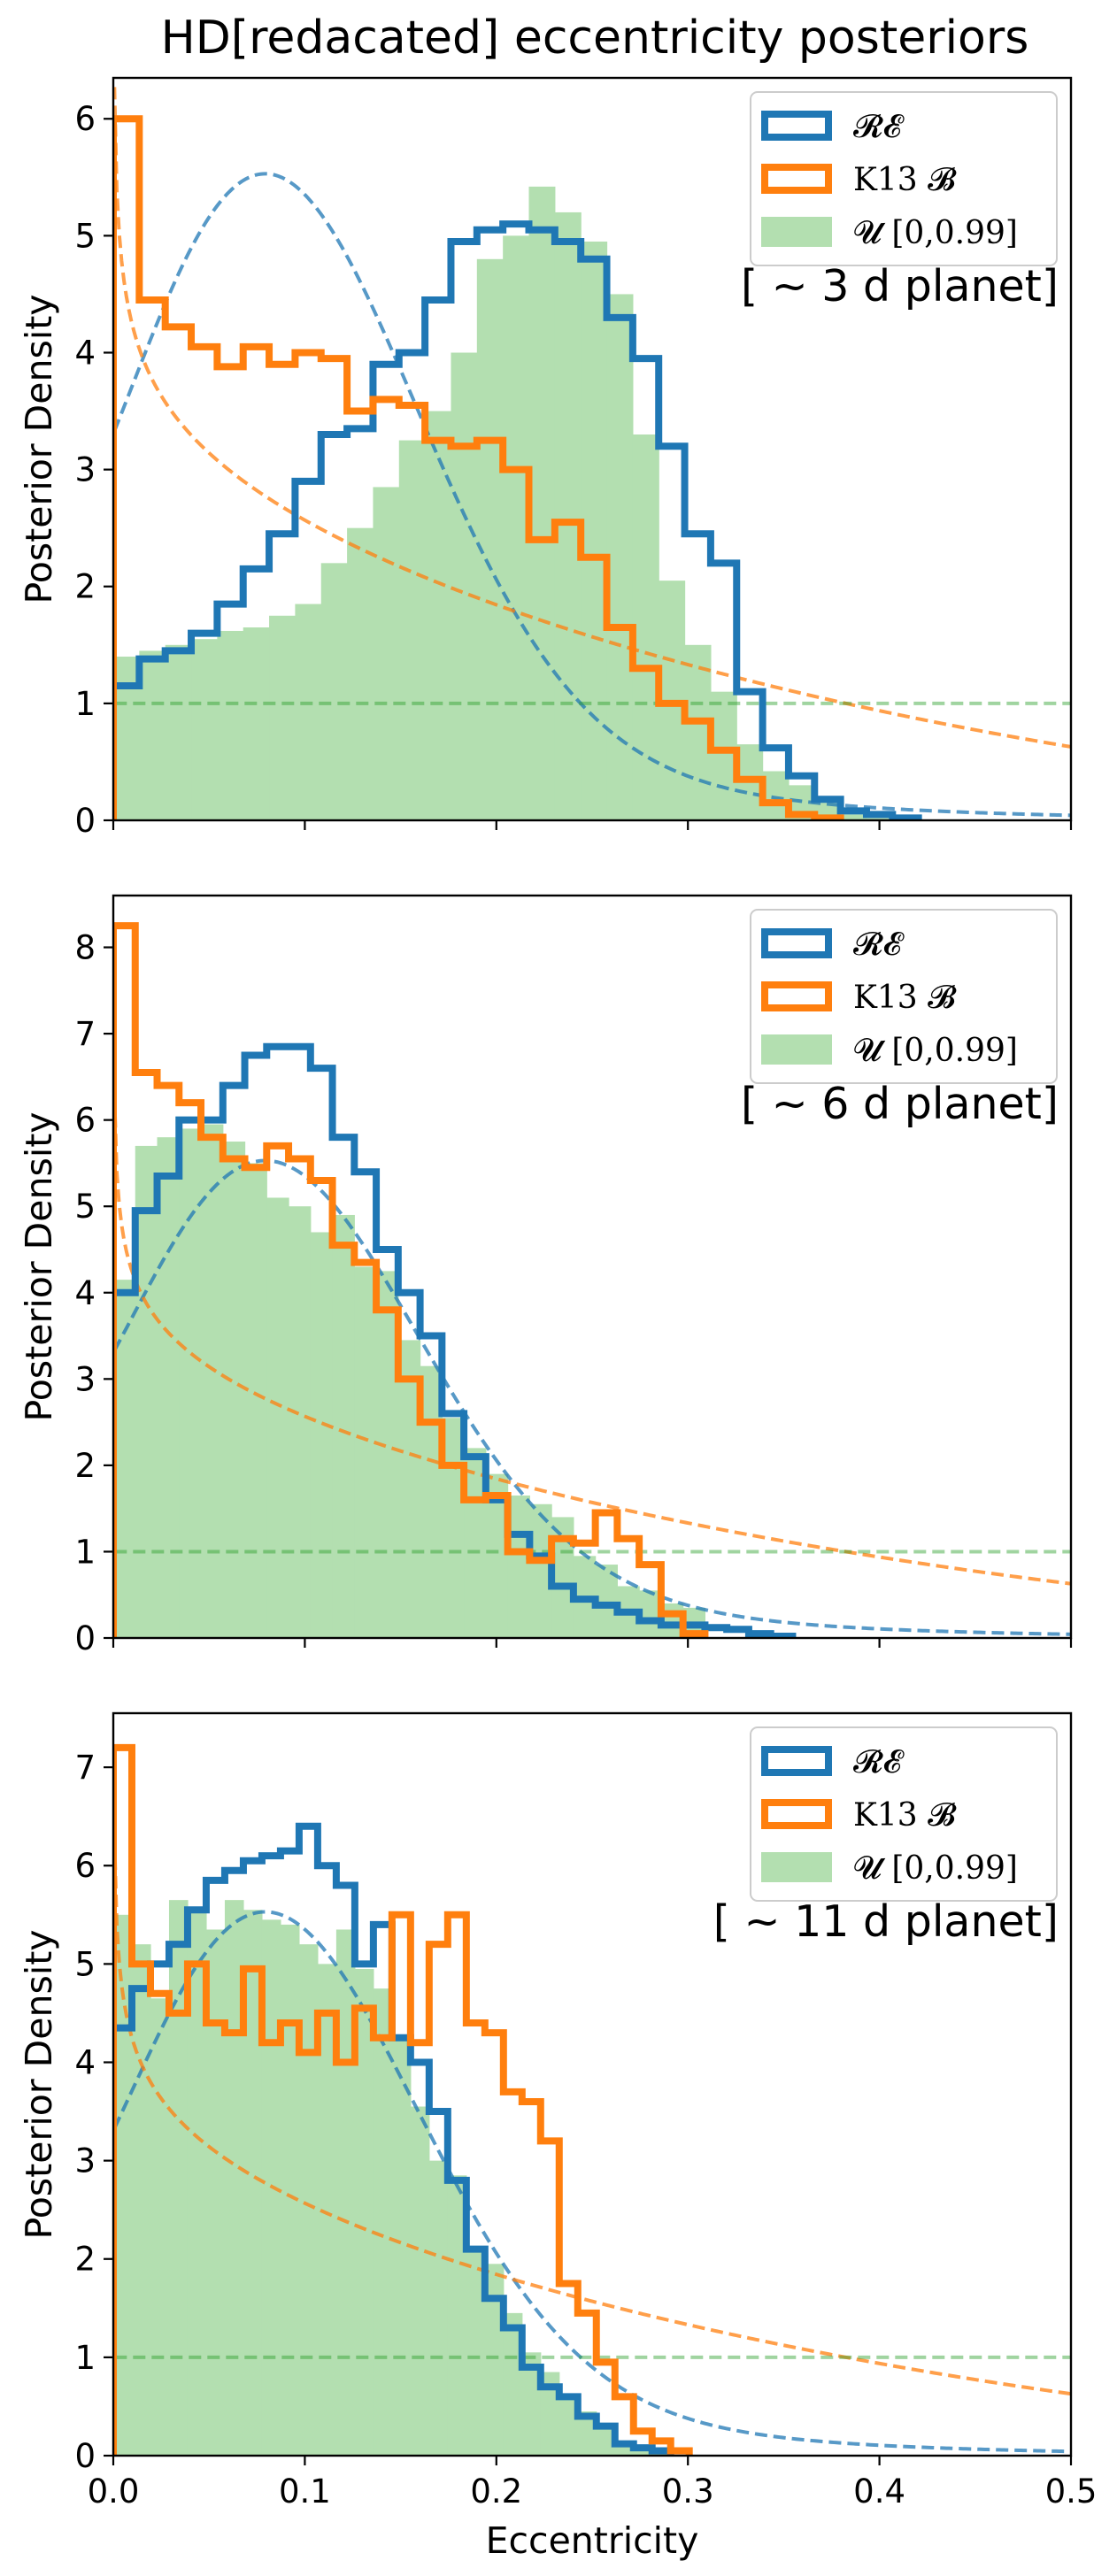 The image size is (1117, 2576). What do you see at coordinates (900, 286) in the screenshot?
I see `planet-annotation: [ ~ 3 d planet]` at bounding box center [900, 286].